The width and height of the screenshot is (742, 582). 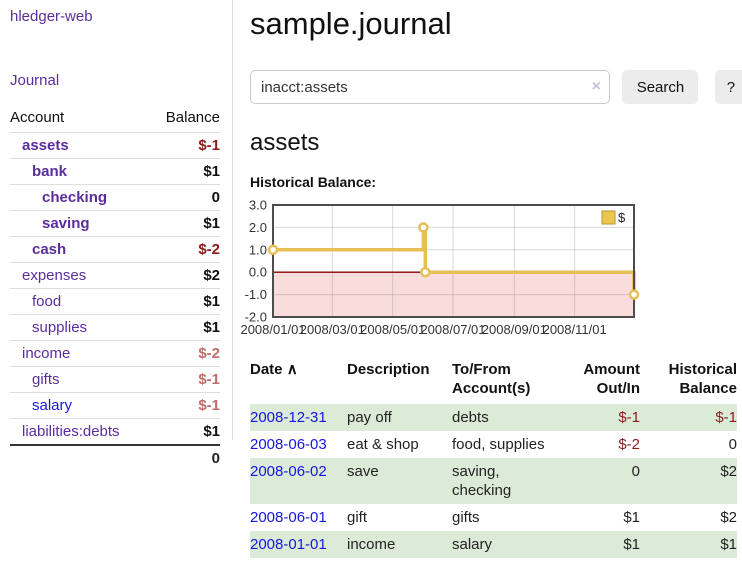 What do you see at coordinates (369, 417) in the screenshot?
I see `transaction-description: pay off` at bounding box center [369, 417].